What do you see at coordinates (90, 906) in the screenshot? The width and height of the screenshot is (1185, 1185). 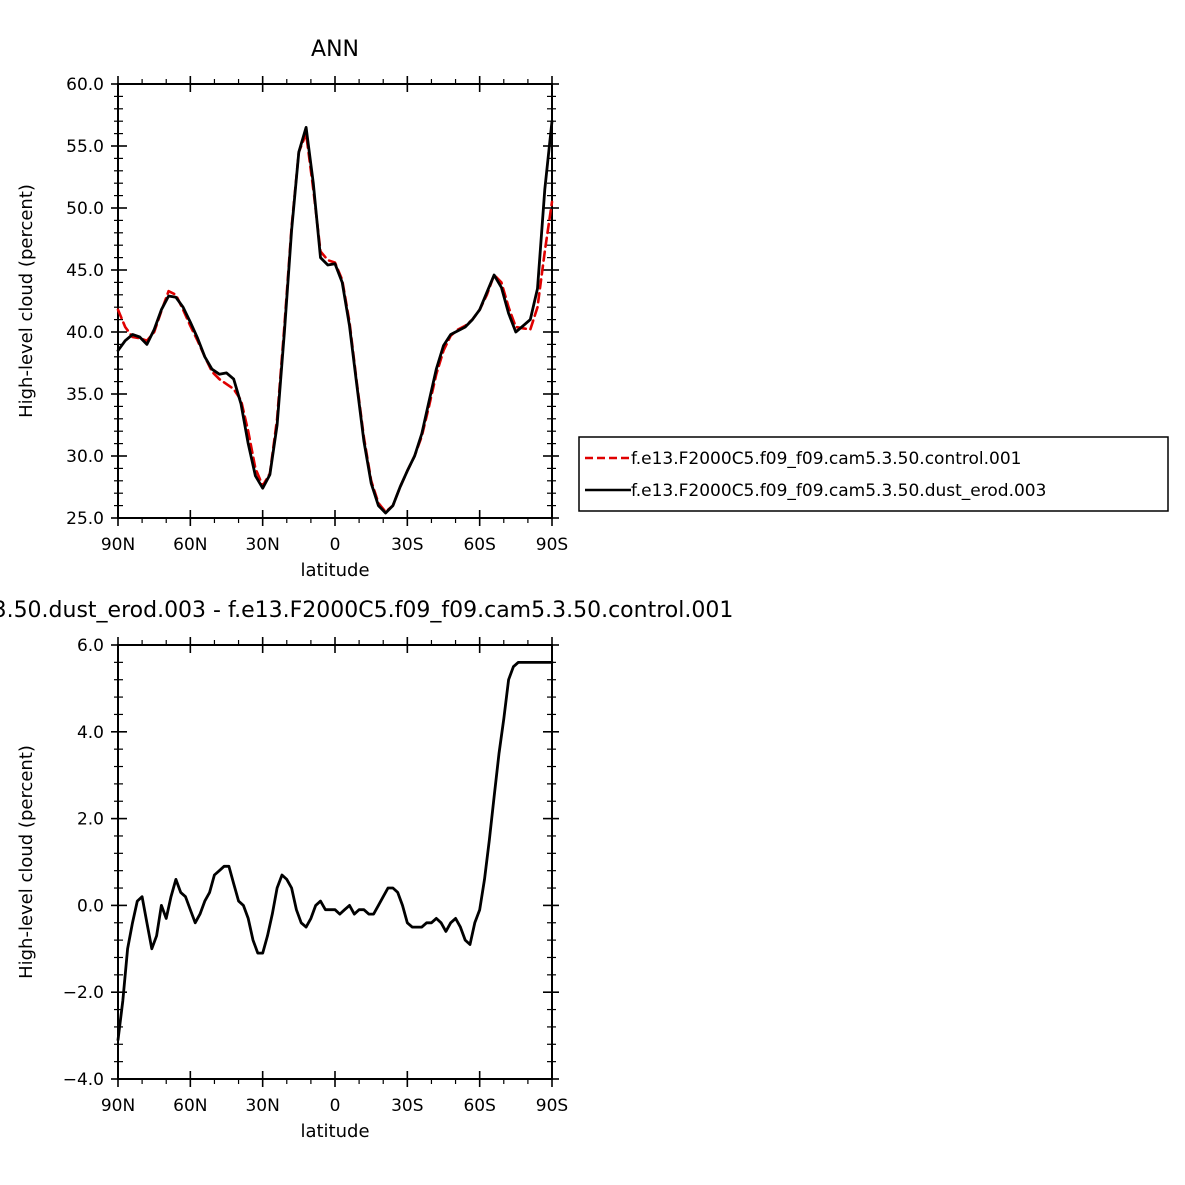 I see `y-tick-label: 0.0` at bounding box center [90, 906].